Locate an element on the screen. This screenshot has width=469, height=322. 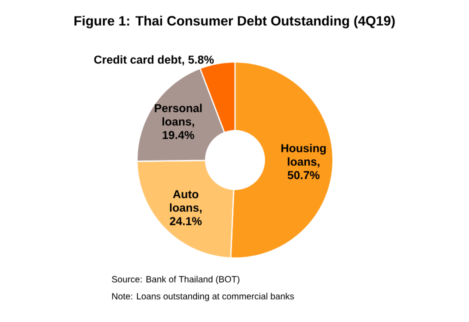
data-label: , 5.8% is located at coordinates (198, 61).